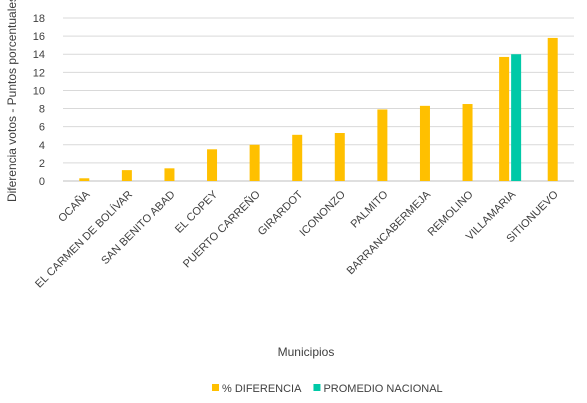  I want to click on y-axis-title: Diferencia votos - Puntos porcentuales, so click(12, 101).